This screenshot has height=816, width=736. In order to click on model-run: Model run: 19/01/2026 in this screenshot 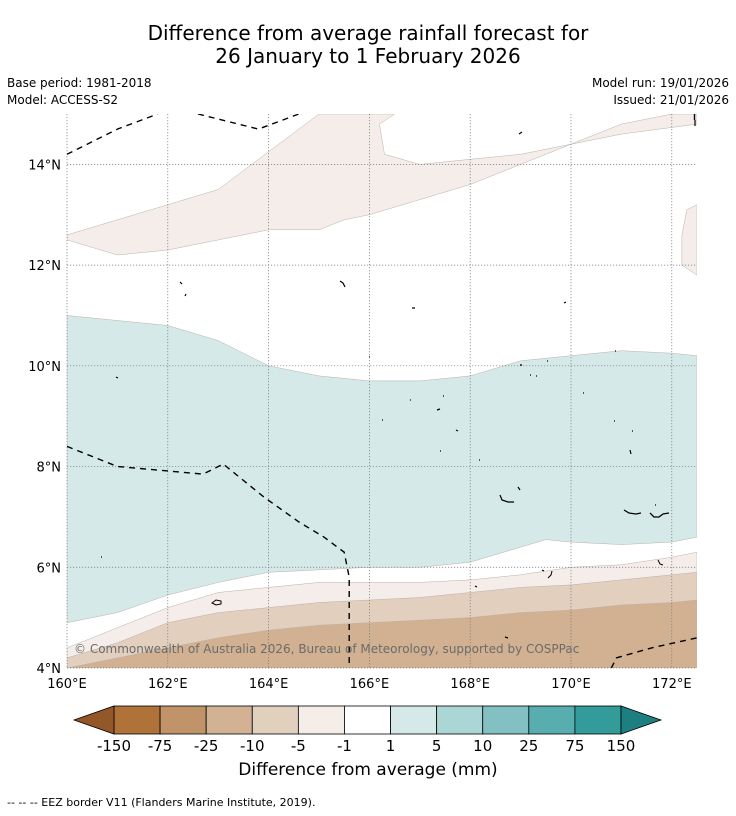, I will do `click(660, 83)`.